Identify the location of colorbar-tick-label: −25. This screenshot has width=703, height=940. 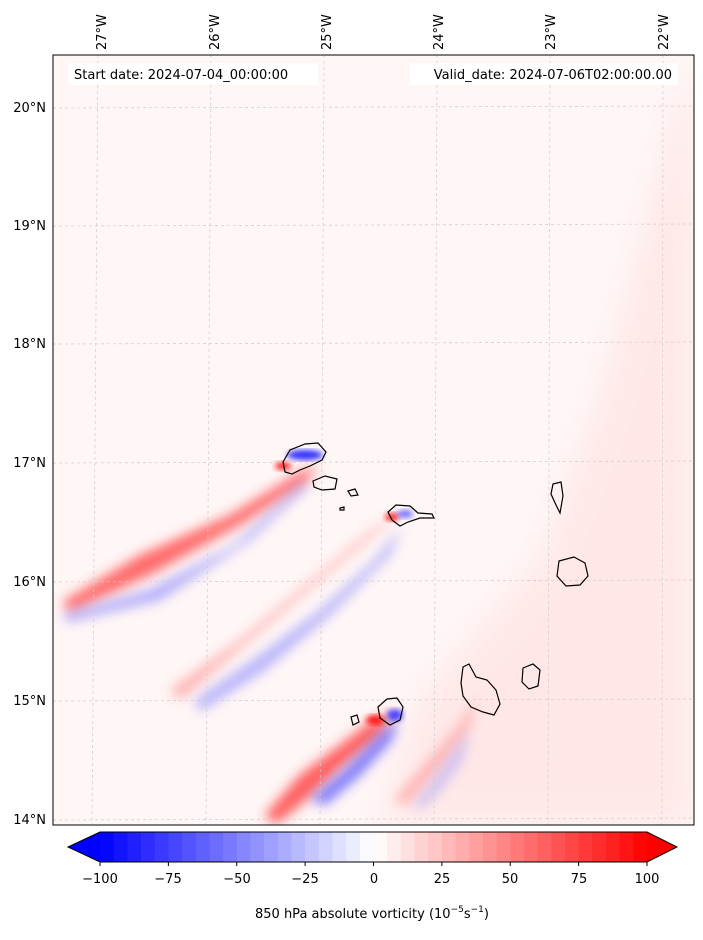
(304, 879).